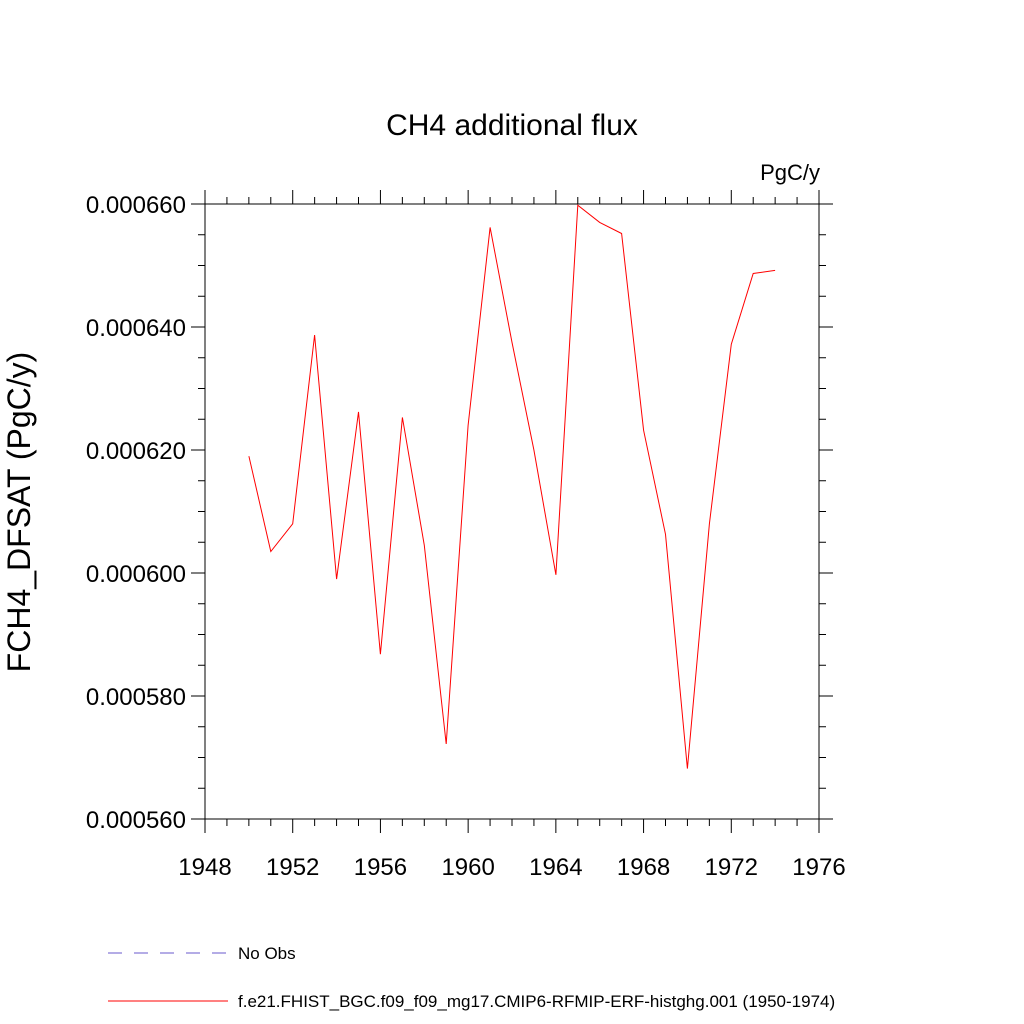 Image resolution: width=1024 pixels, height=1024 pixels. What do you see at coordinates (643, 867) in the screenshot?
I see `x-tick-label: 1968` at bounding box center [643, 867].